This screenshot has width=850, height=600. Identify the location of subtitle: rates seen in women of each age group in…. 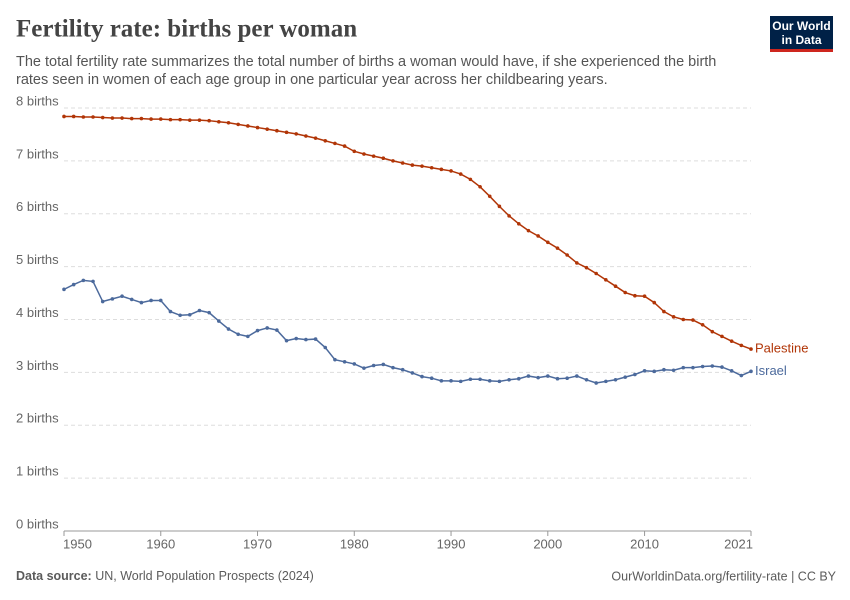
(312, 80).